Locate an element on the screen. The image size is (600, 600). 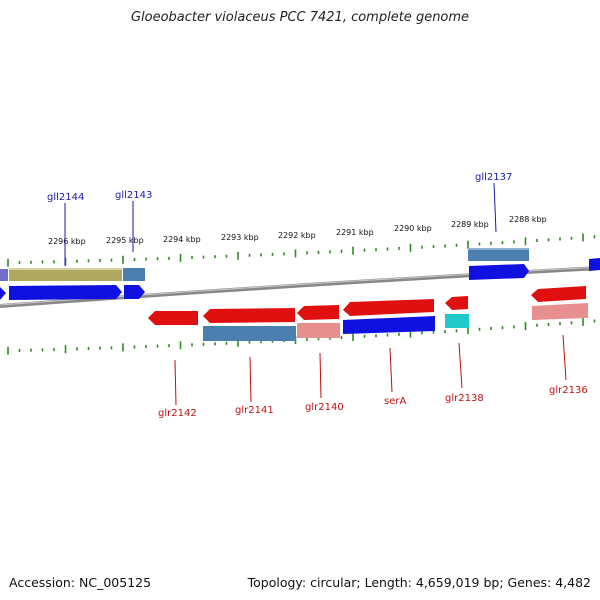
scale-label: 2295 kbp is located at coordinates (125, 240).